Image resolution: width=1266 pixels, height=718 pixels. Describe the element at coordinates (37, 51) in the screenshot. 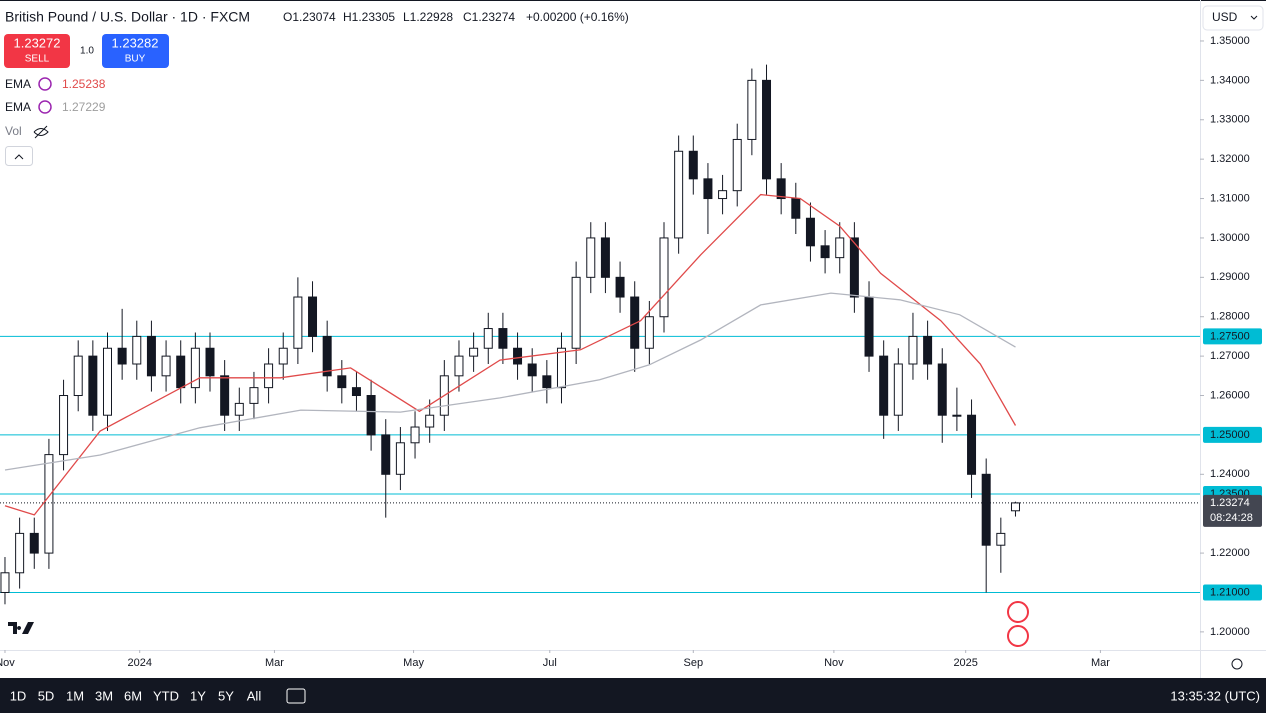

I see `sell-button` at that location.